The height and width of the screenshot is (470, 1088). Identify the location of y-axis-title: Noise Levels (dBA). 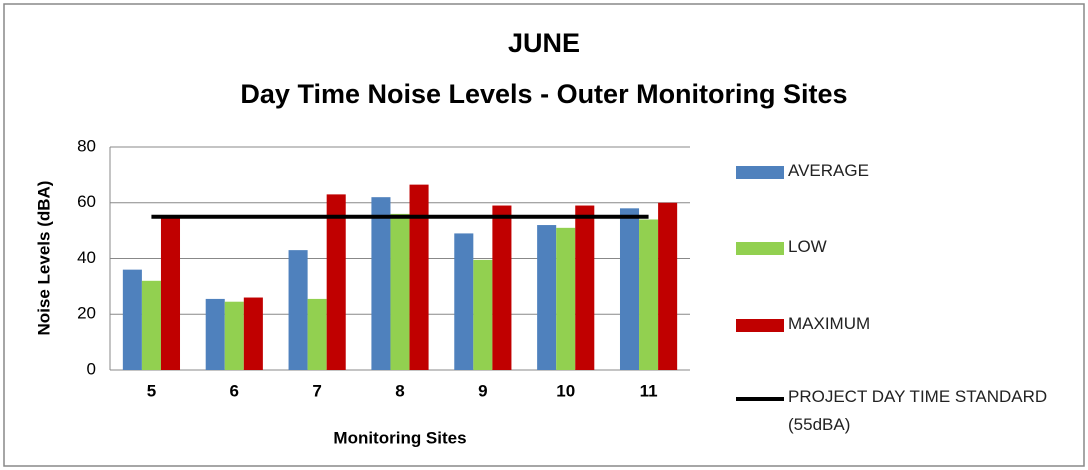
(43, 258).